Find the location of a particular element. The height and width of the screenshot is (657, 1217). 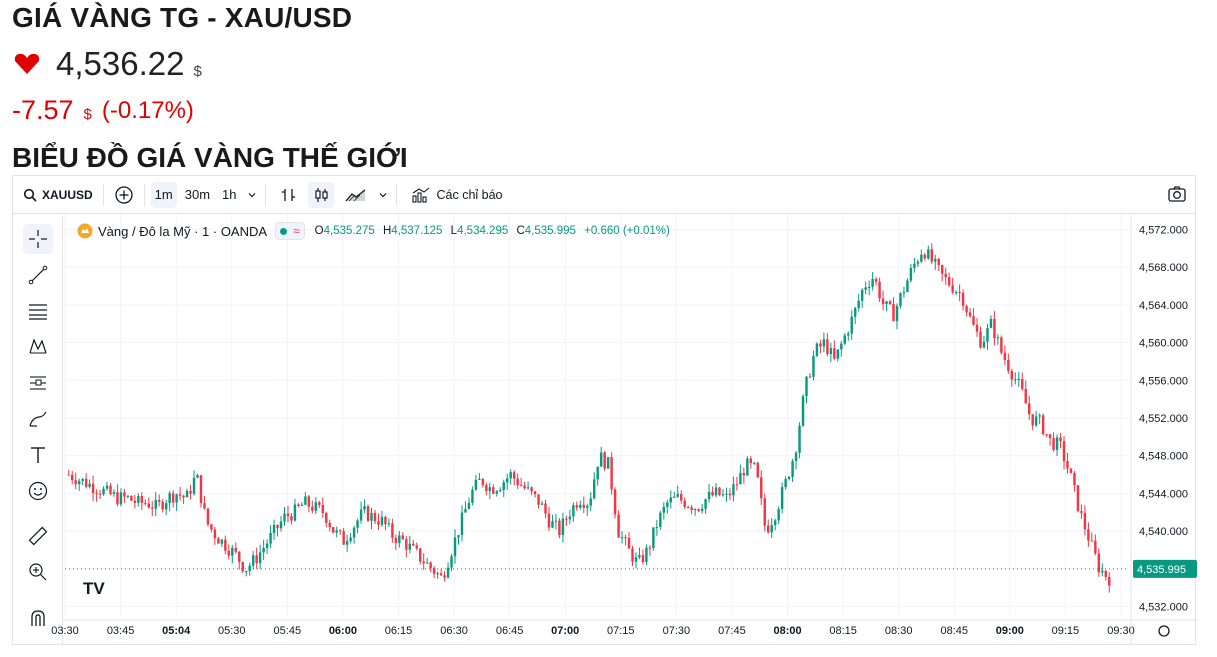

zoom-tool is located at coordinates (38, 572).